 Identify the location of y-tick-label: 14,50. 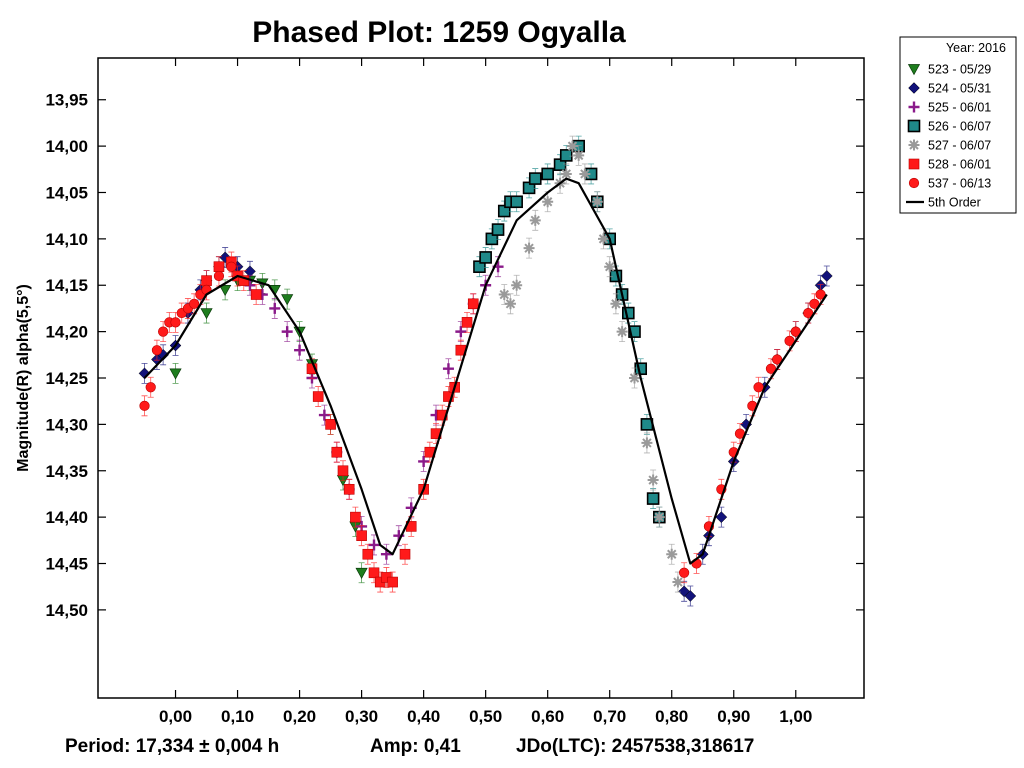
(66, 610).